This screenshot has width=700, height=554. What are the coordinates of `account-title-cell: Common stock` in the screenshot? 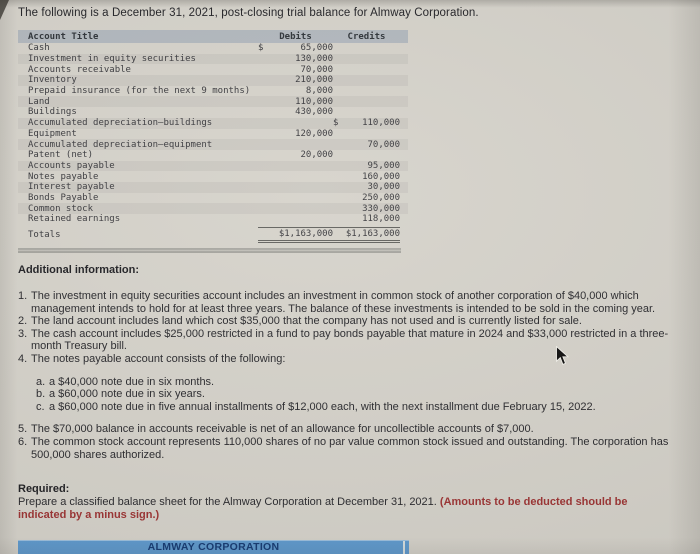 It's located at (61, 208).